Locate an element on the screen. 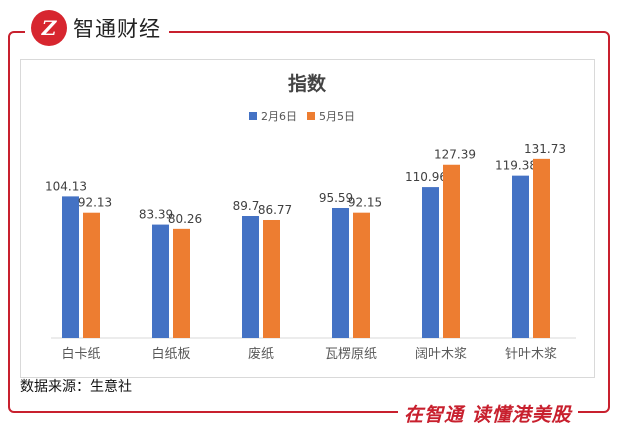 The image size is (621, 436). data-label: 131.73 is located at coordinates (545, 149).